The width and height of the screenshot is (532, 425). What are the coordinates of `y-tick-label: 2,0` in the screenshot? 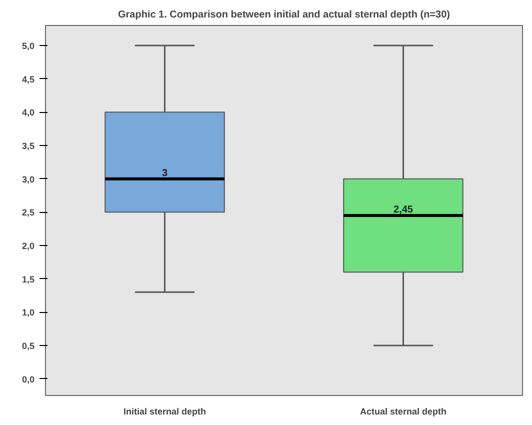 It's located at (28, 246).